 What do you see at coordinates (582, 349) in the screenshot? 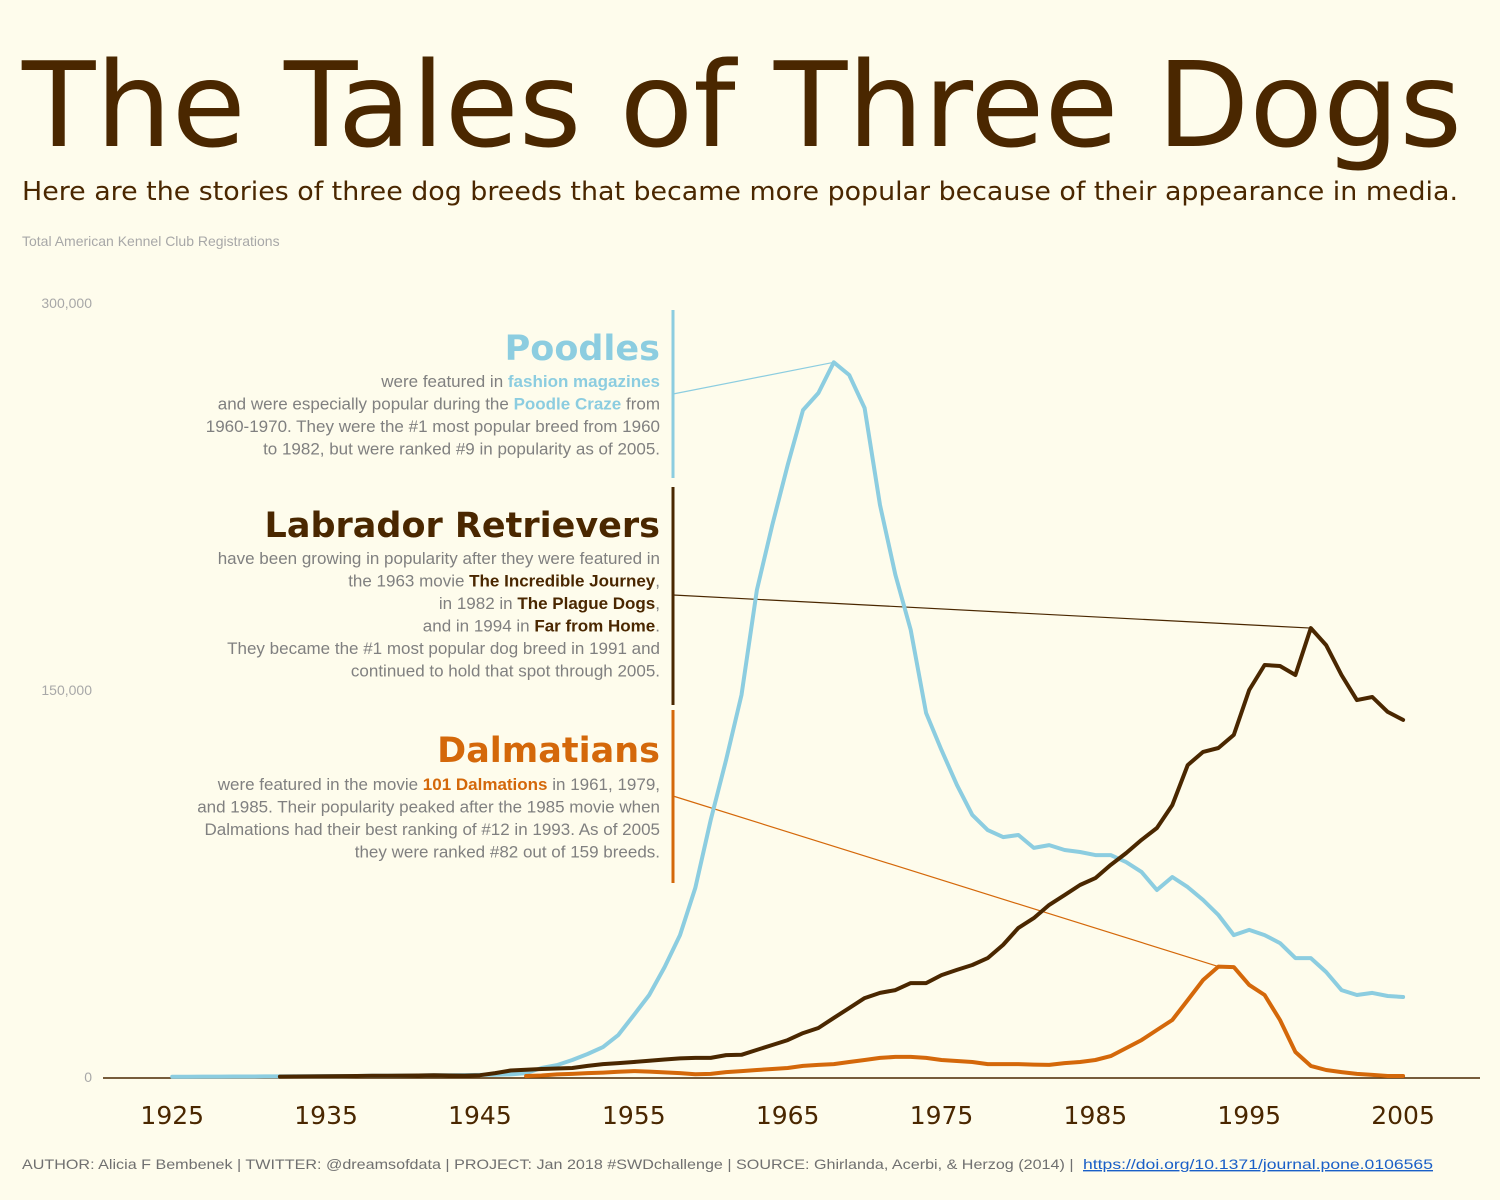
I see `legend-heading: Poodles` at bounding box center [582, 349].